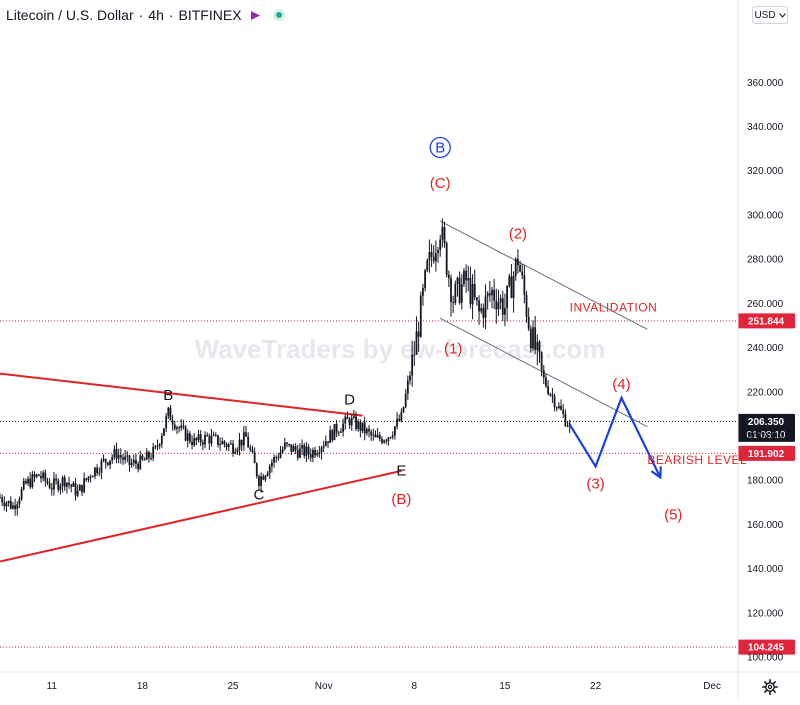 Image resolution: width=800 pixels, height=705 pixels. I want to click on wave-label: E, so click(401, 470).